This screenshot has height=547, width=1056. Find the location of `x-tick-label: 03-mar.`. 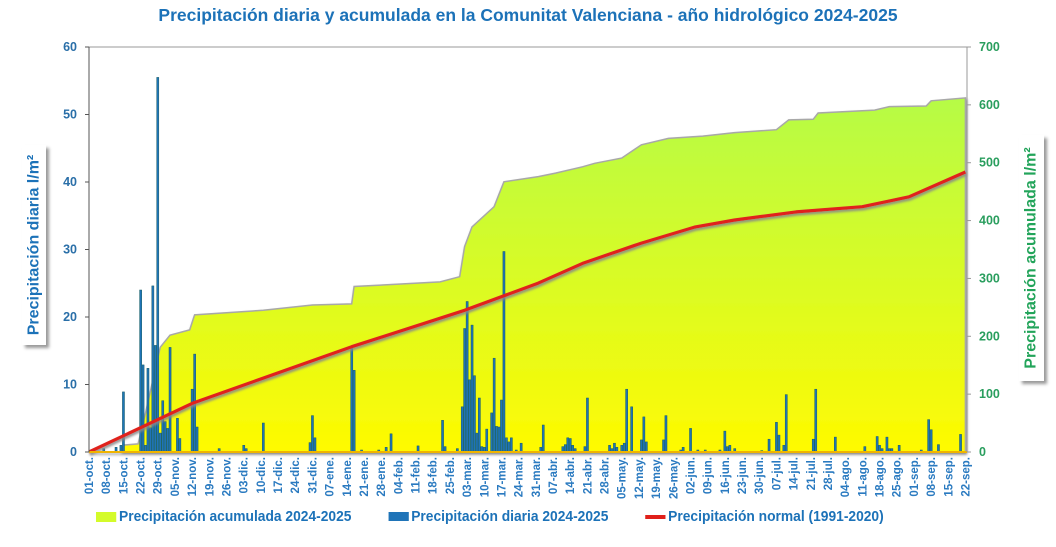

x-tick-label: 03-mar. is located at coordinates (468, 477).